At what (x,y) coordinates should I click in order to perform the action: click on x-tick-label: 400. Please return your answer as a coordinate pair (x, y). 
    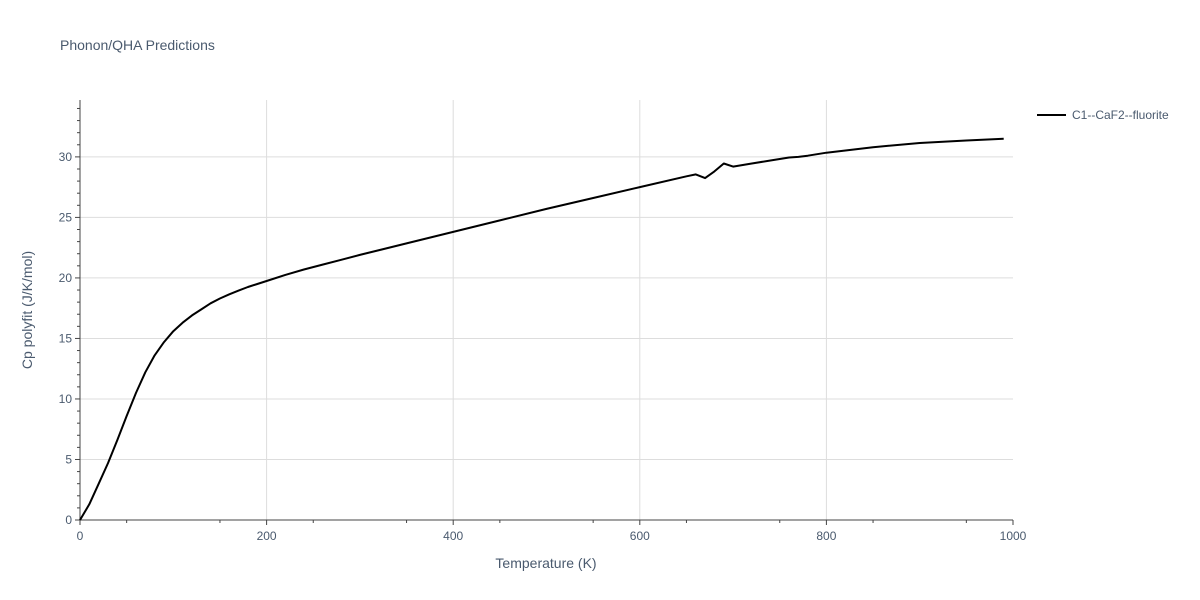
    Looking at the image, I should click on (453, 536).